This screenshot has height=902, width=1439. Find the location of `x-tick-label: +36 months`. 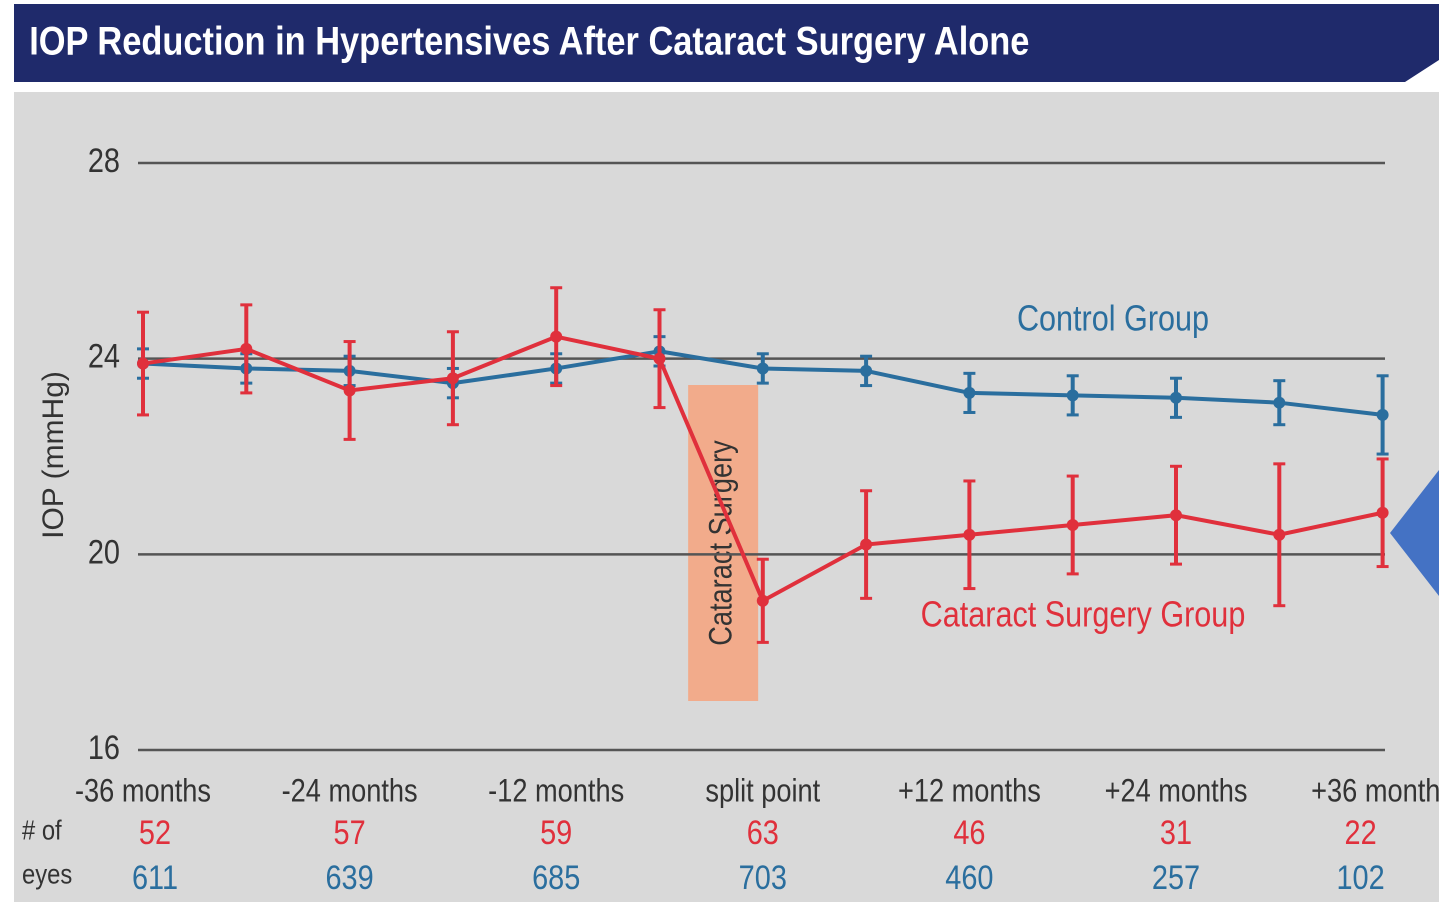

x-tick-label: +36 months is located at coordinates (1375, 791).